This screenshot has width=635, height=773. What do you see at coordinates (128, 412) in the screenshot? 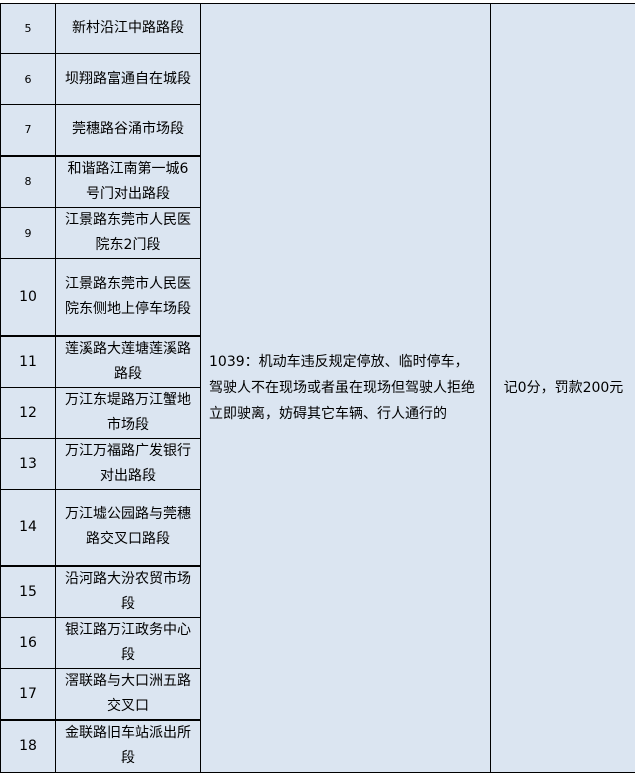
I see `location-cell: 万江东堤路万江蟹地市场段` at bounding box center [128, 412].